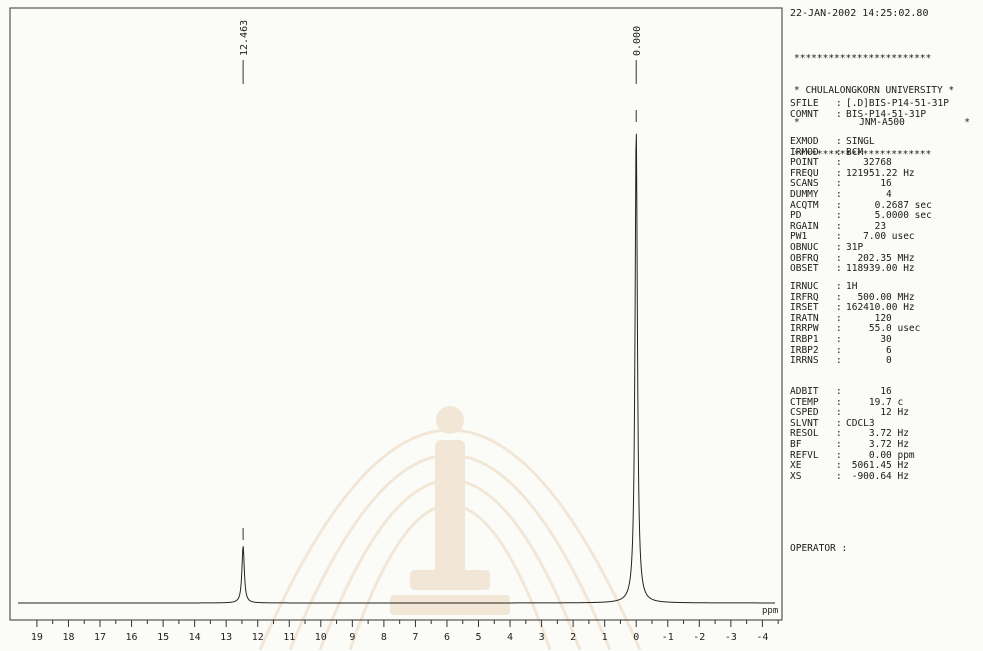 The width and height of the screenshot is (983, 651). I want to click on param-value: SINGL, so click(860, 141).